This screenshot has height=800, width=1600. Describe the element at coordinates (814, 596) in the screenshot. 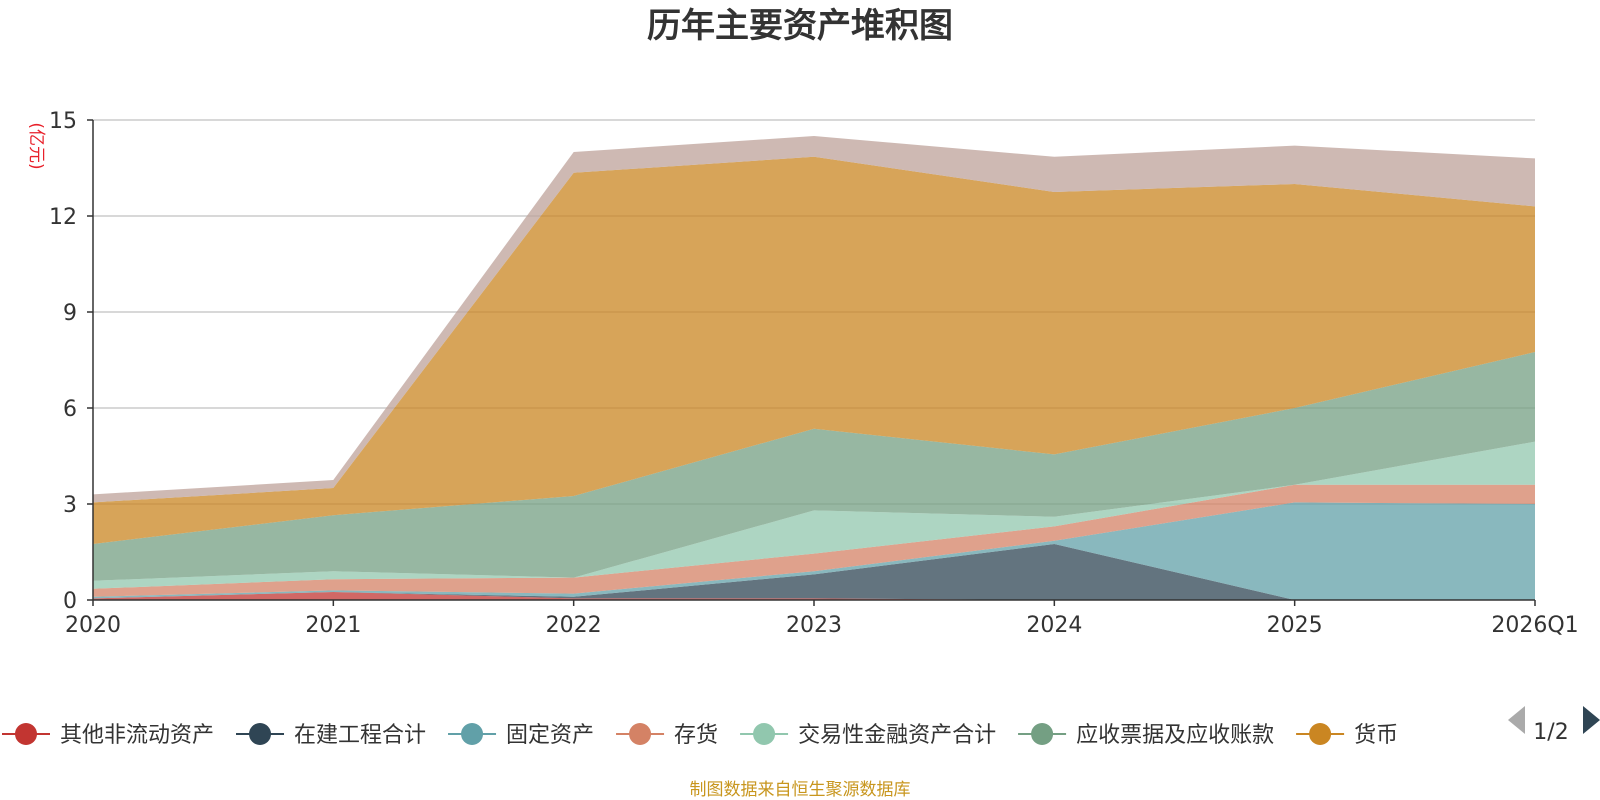

I see `area-其他非流动资产` at that location.